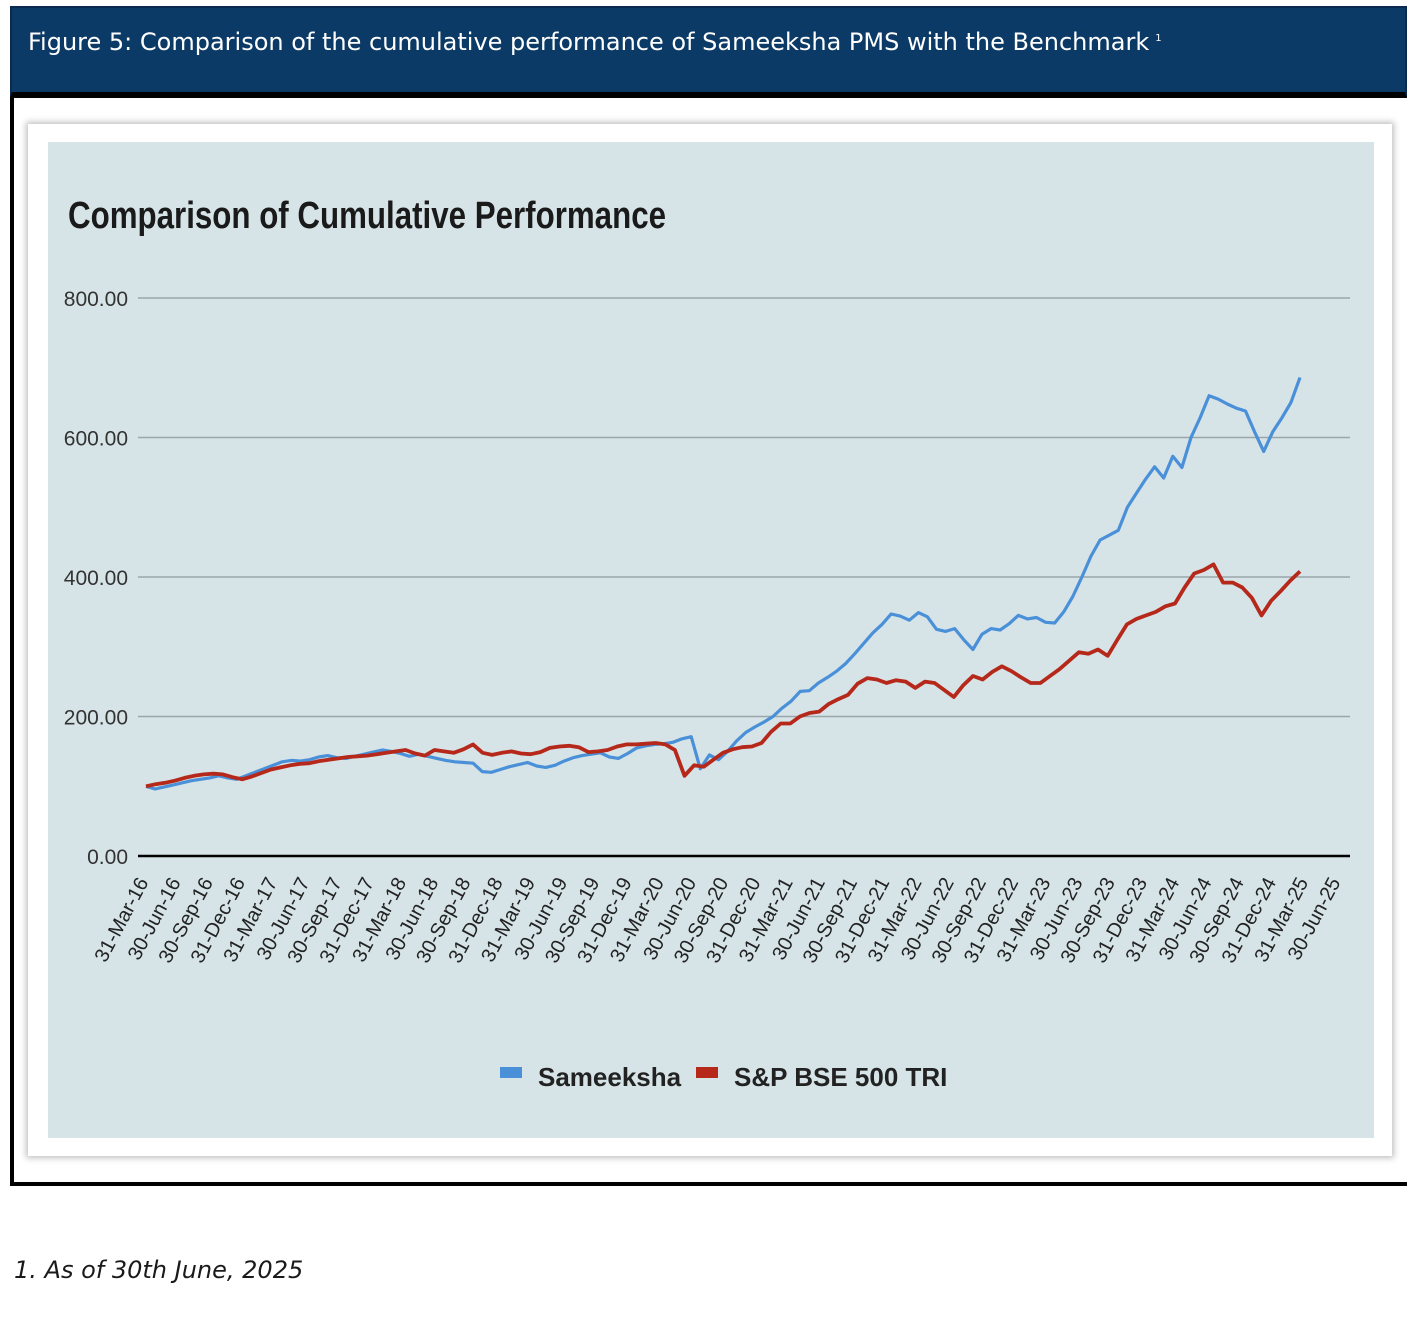 The height and width of the screenshot is (1329, 1407). I want to click on y-tick-label: 600.00, so click(96, 439).